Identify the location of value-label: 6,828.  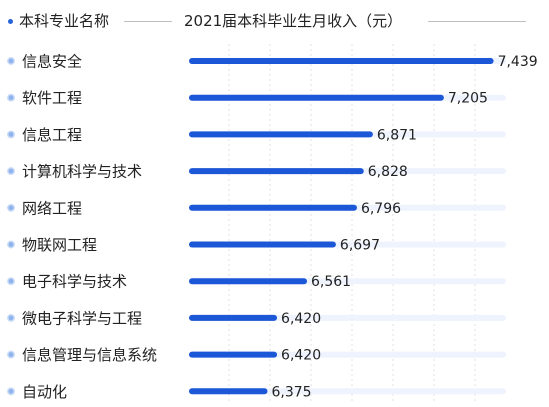
(388, 172).